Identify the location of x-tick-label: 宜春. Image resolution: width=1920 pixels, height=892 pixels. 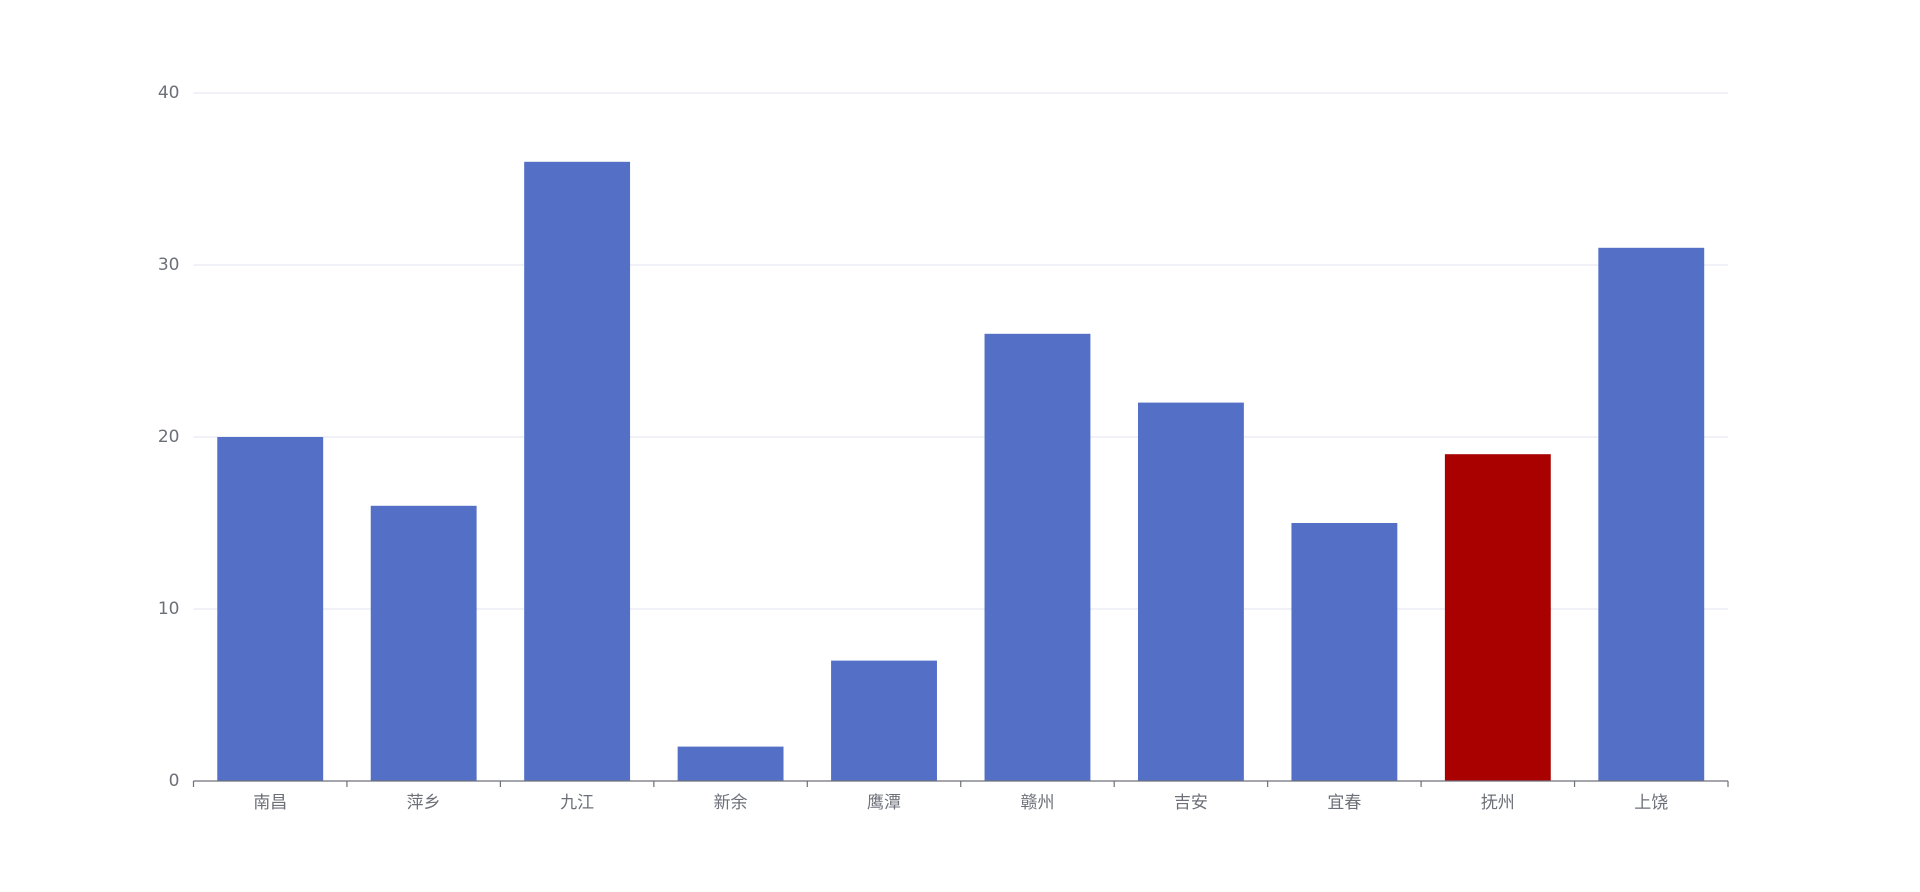
(1344, 803).